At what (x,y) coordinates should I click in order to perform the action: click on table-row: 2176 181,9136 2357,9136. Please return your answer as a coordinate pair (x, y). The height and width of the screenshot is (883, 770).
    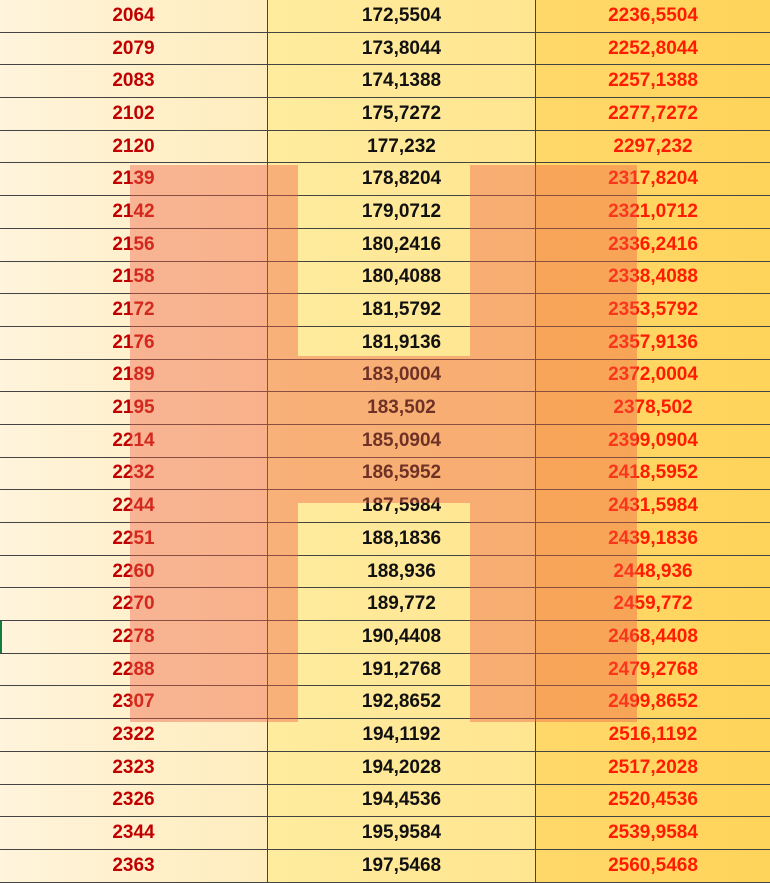
    Looking at the image, I should click on (385, 343).